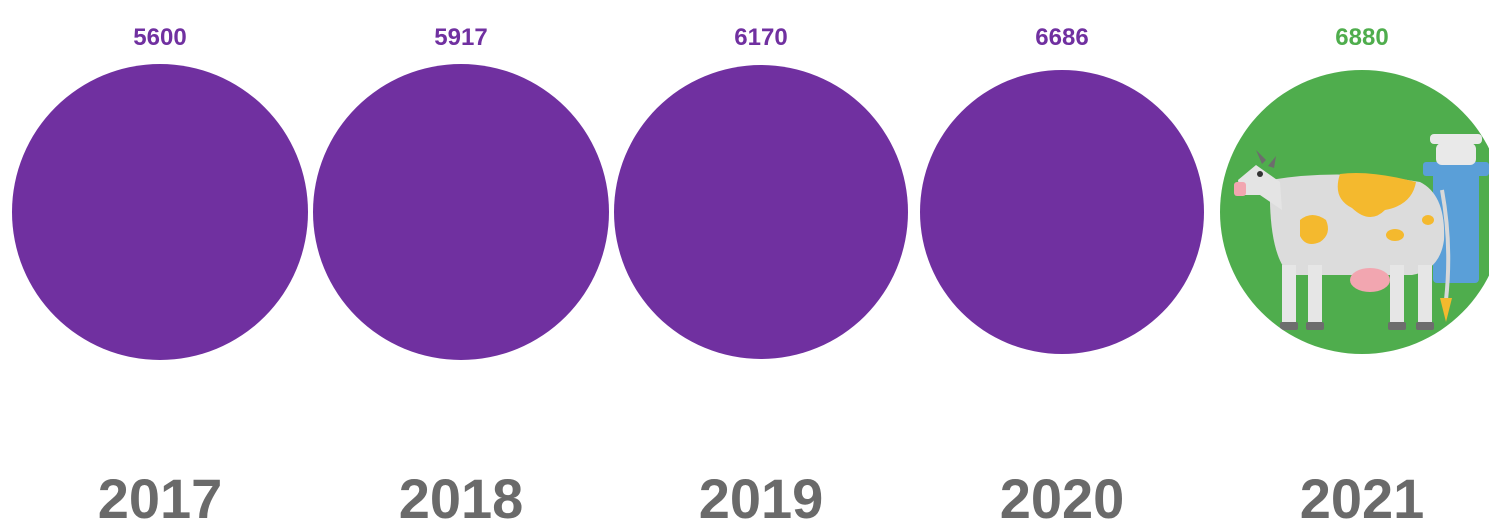  What do you see at coordinates (1062, 498) in the screenshot?
I see `year-label-2020: 2020` at bounding box center [1062, 498].